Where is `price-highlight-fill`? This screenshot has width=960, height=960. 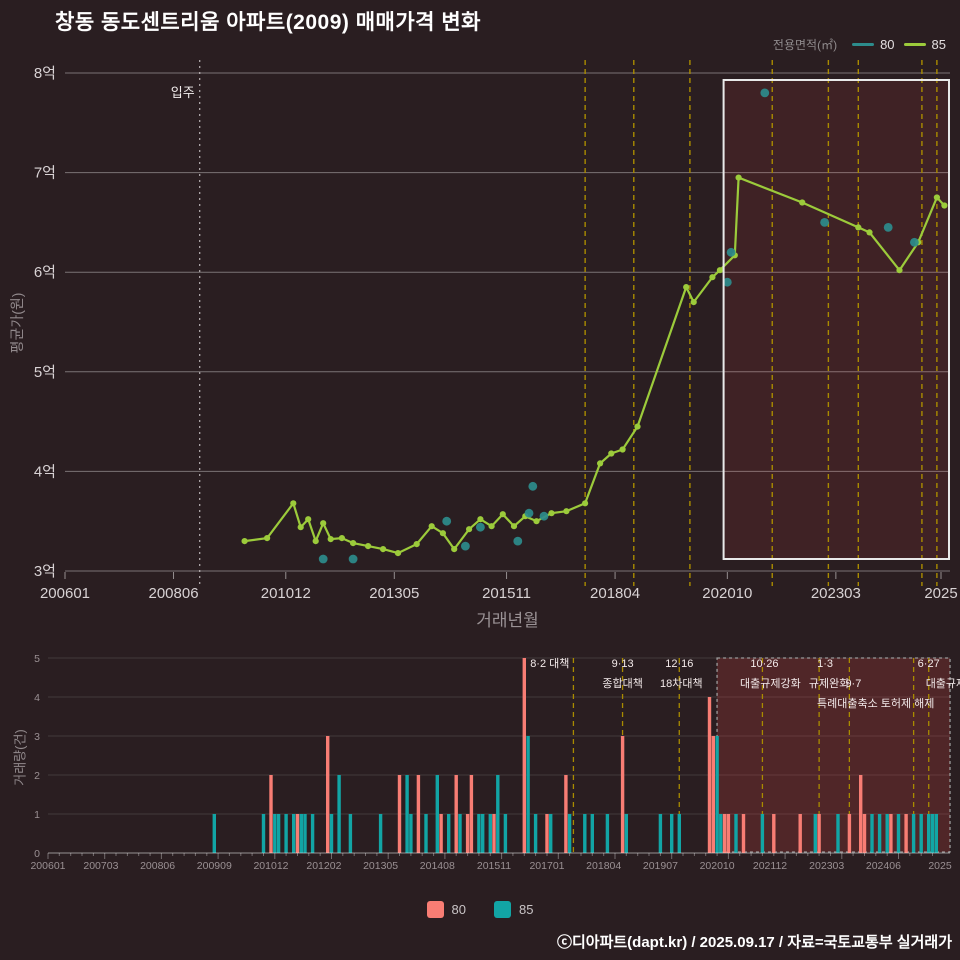 price-highlight-fill is located at coordinates (836, 319).